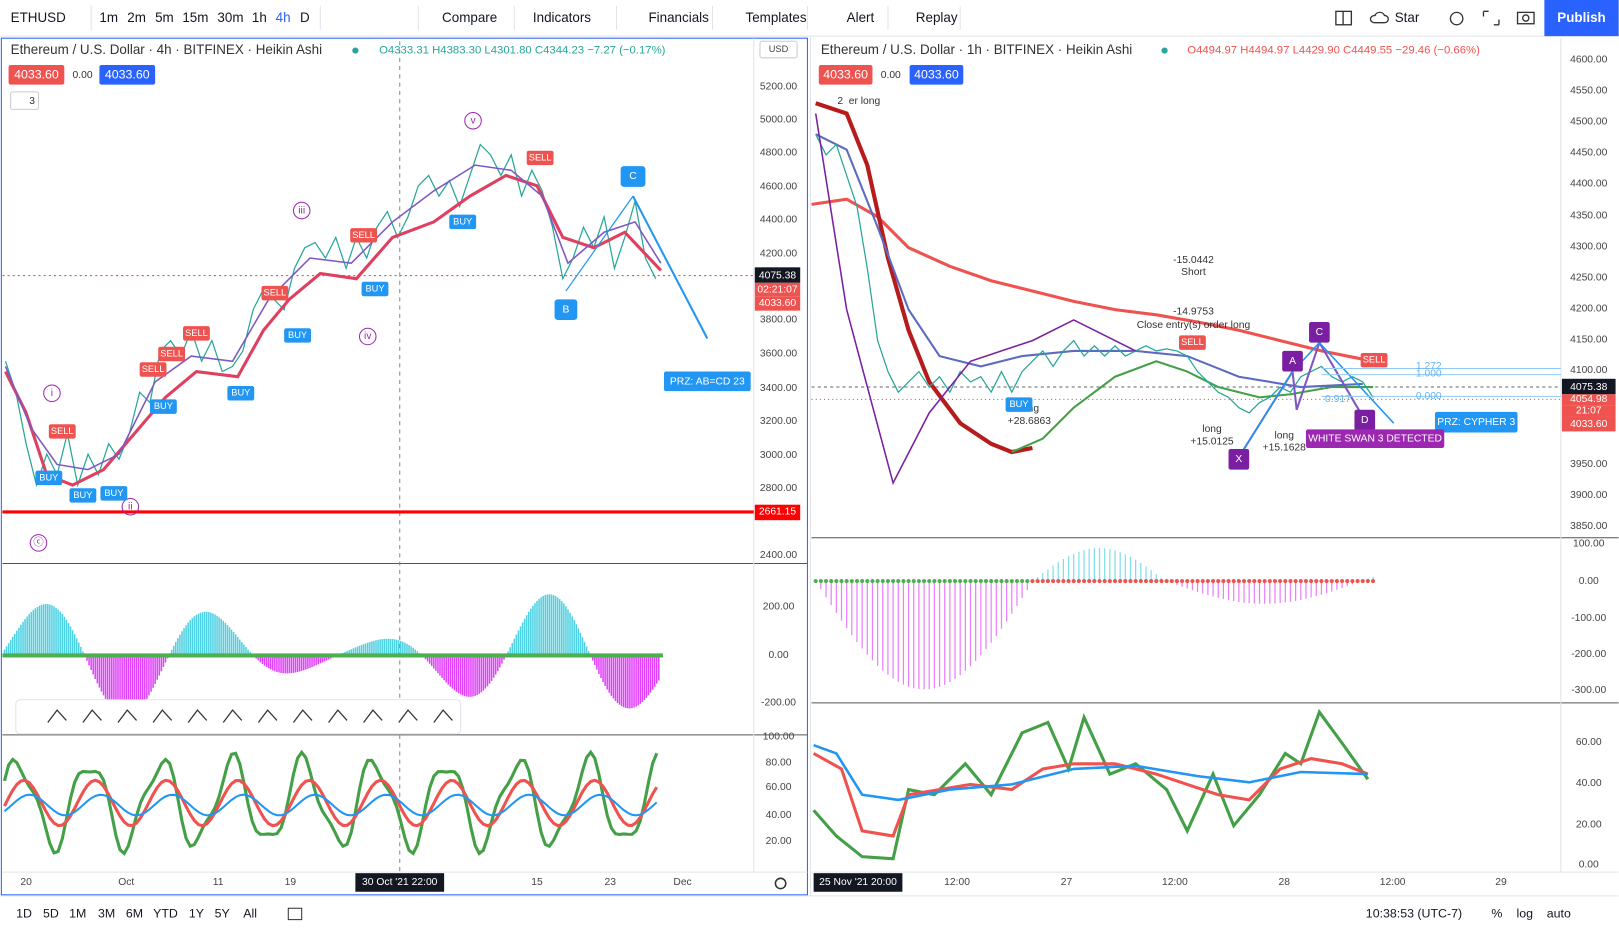 The width and height of the screenshot is (1619, 932). What do you see at coordinates (77, 914) in the screenshot?
I see `range-button: 1M` at bounding box center [77, 914].